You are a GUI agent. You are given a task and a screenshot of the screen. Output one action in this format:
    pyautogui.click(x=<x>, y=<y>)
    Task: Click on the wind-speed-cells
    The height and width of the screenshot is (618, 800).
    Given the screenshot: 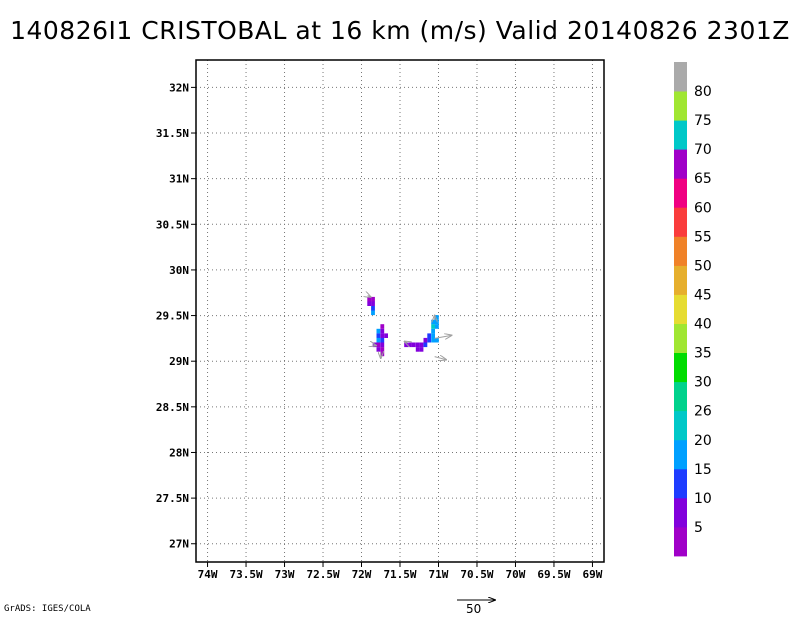 What is the action you would take?
    pyautogui.click(x=403, y=326)
    